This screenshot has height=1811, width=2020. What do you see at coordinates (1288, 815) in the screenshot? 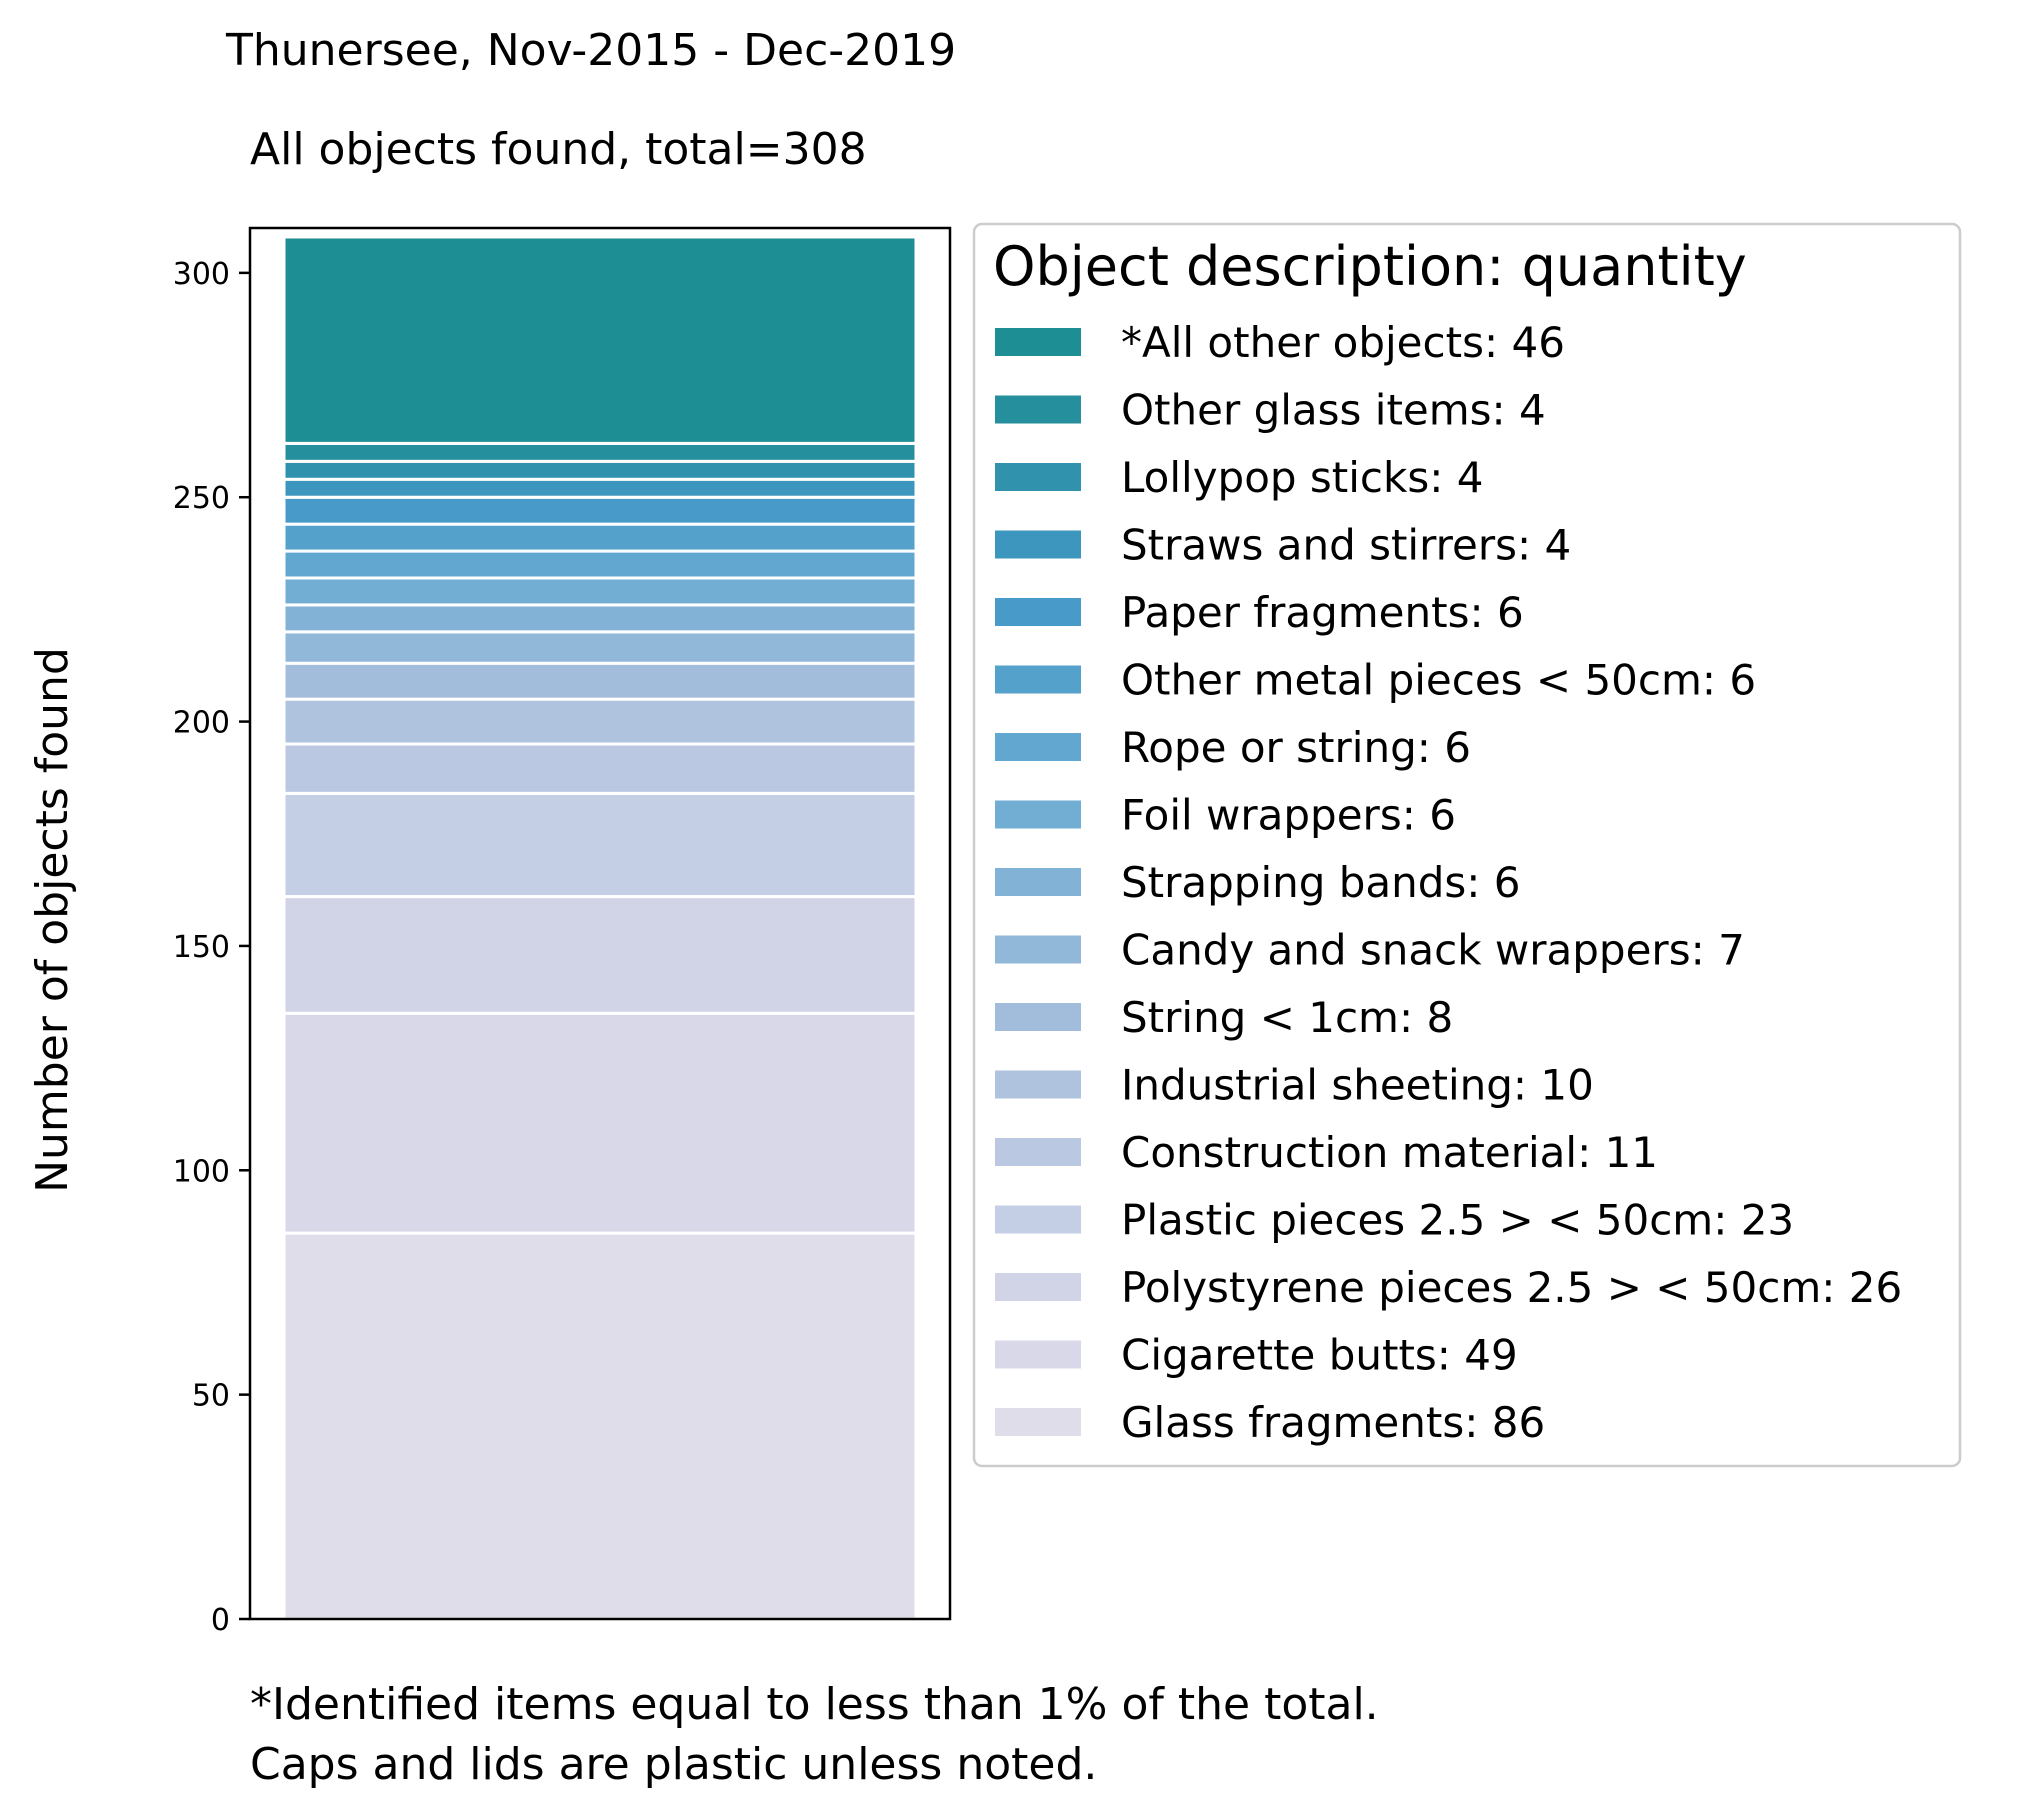
I see `legend-item-label: Foil wrappers: 6` at bounding box center [1288, 815].